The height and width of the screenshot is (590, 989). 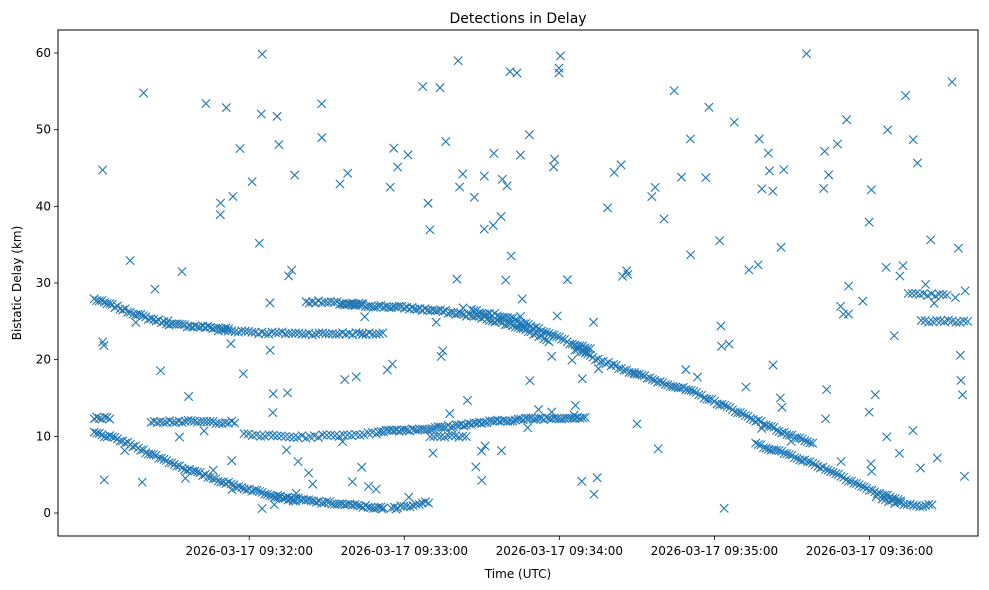 I want to click on data-point-track-e, so click(x=528, y=324).